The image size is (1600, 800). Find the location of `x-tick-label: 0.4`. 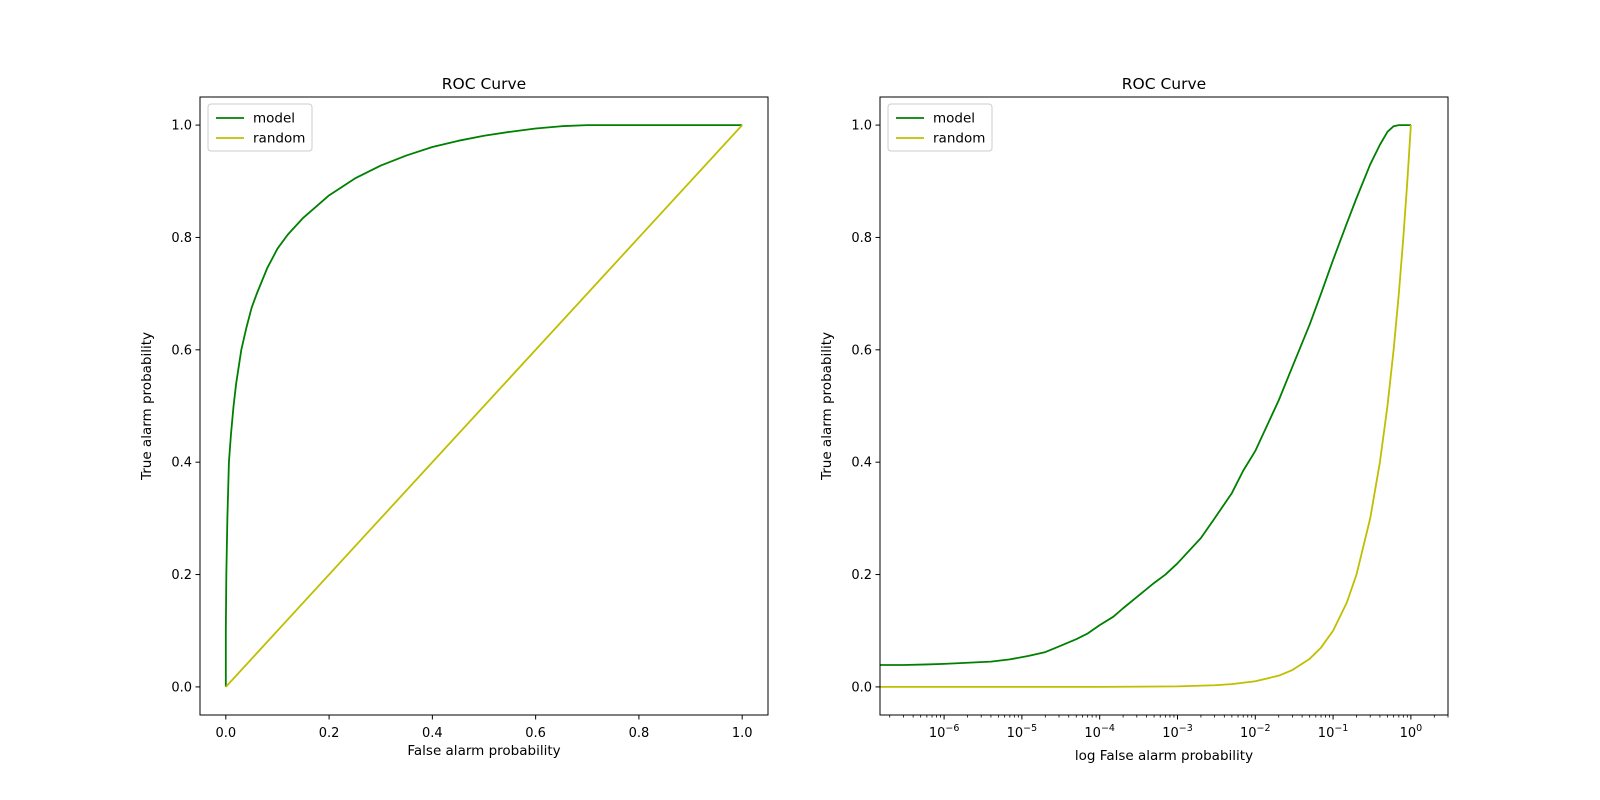

x-tick-label: 0.4 is located at coordinates (432, 733).